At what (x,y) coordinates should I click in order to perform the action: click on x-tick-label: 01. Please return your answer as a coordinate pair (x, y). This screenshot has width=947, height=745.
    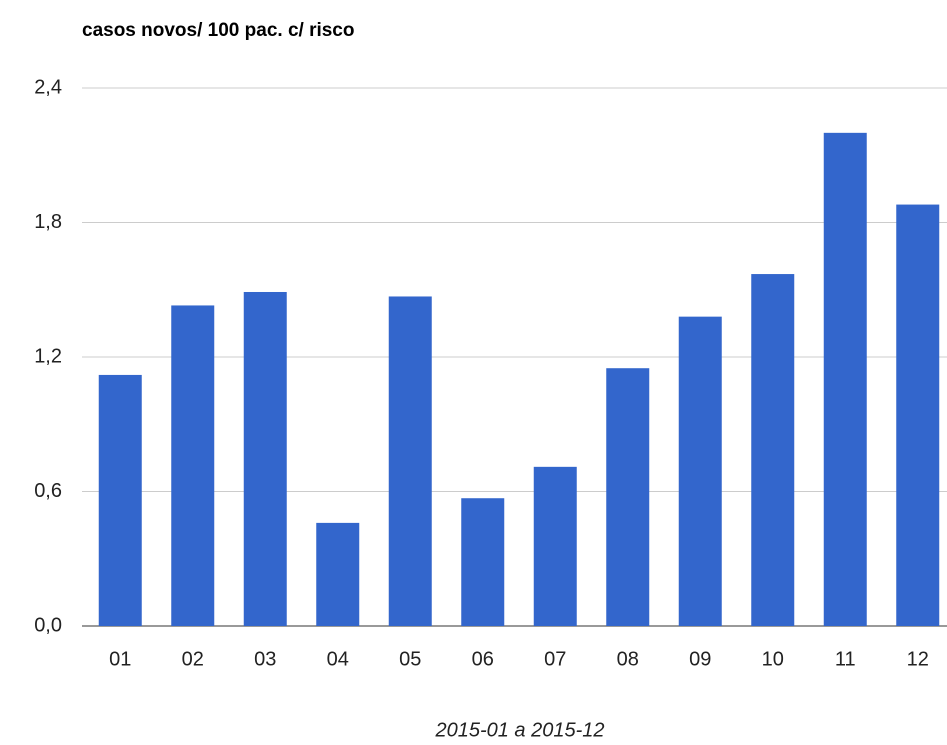
    Looking at the image, I should click on (120, 659).